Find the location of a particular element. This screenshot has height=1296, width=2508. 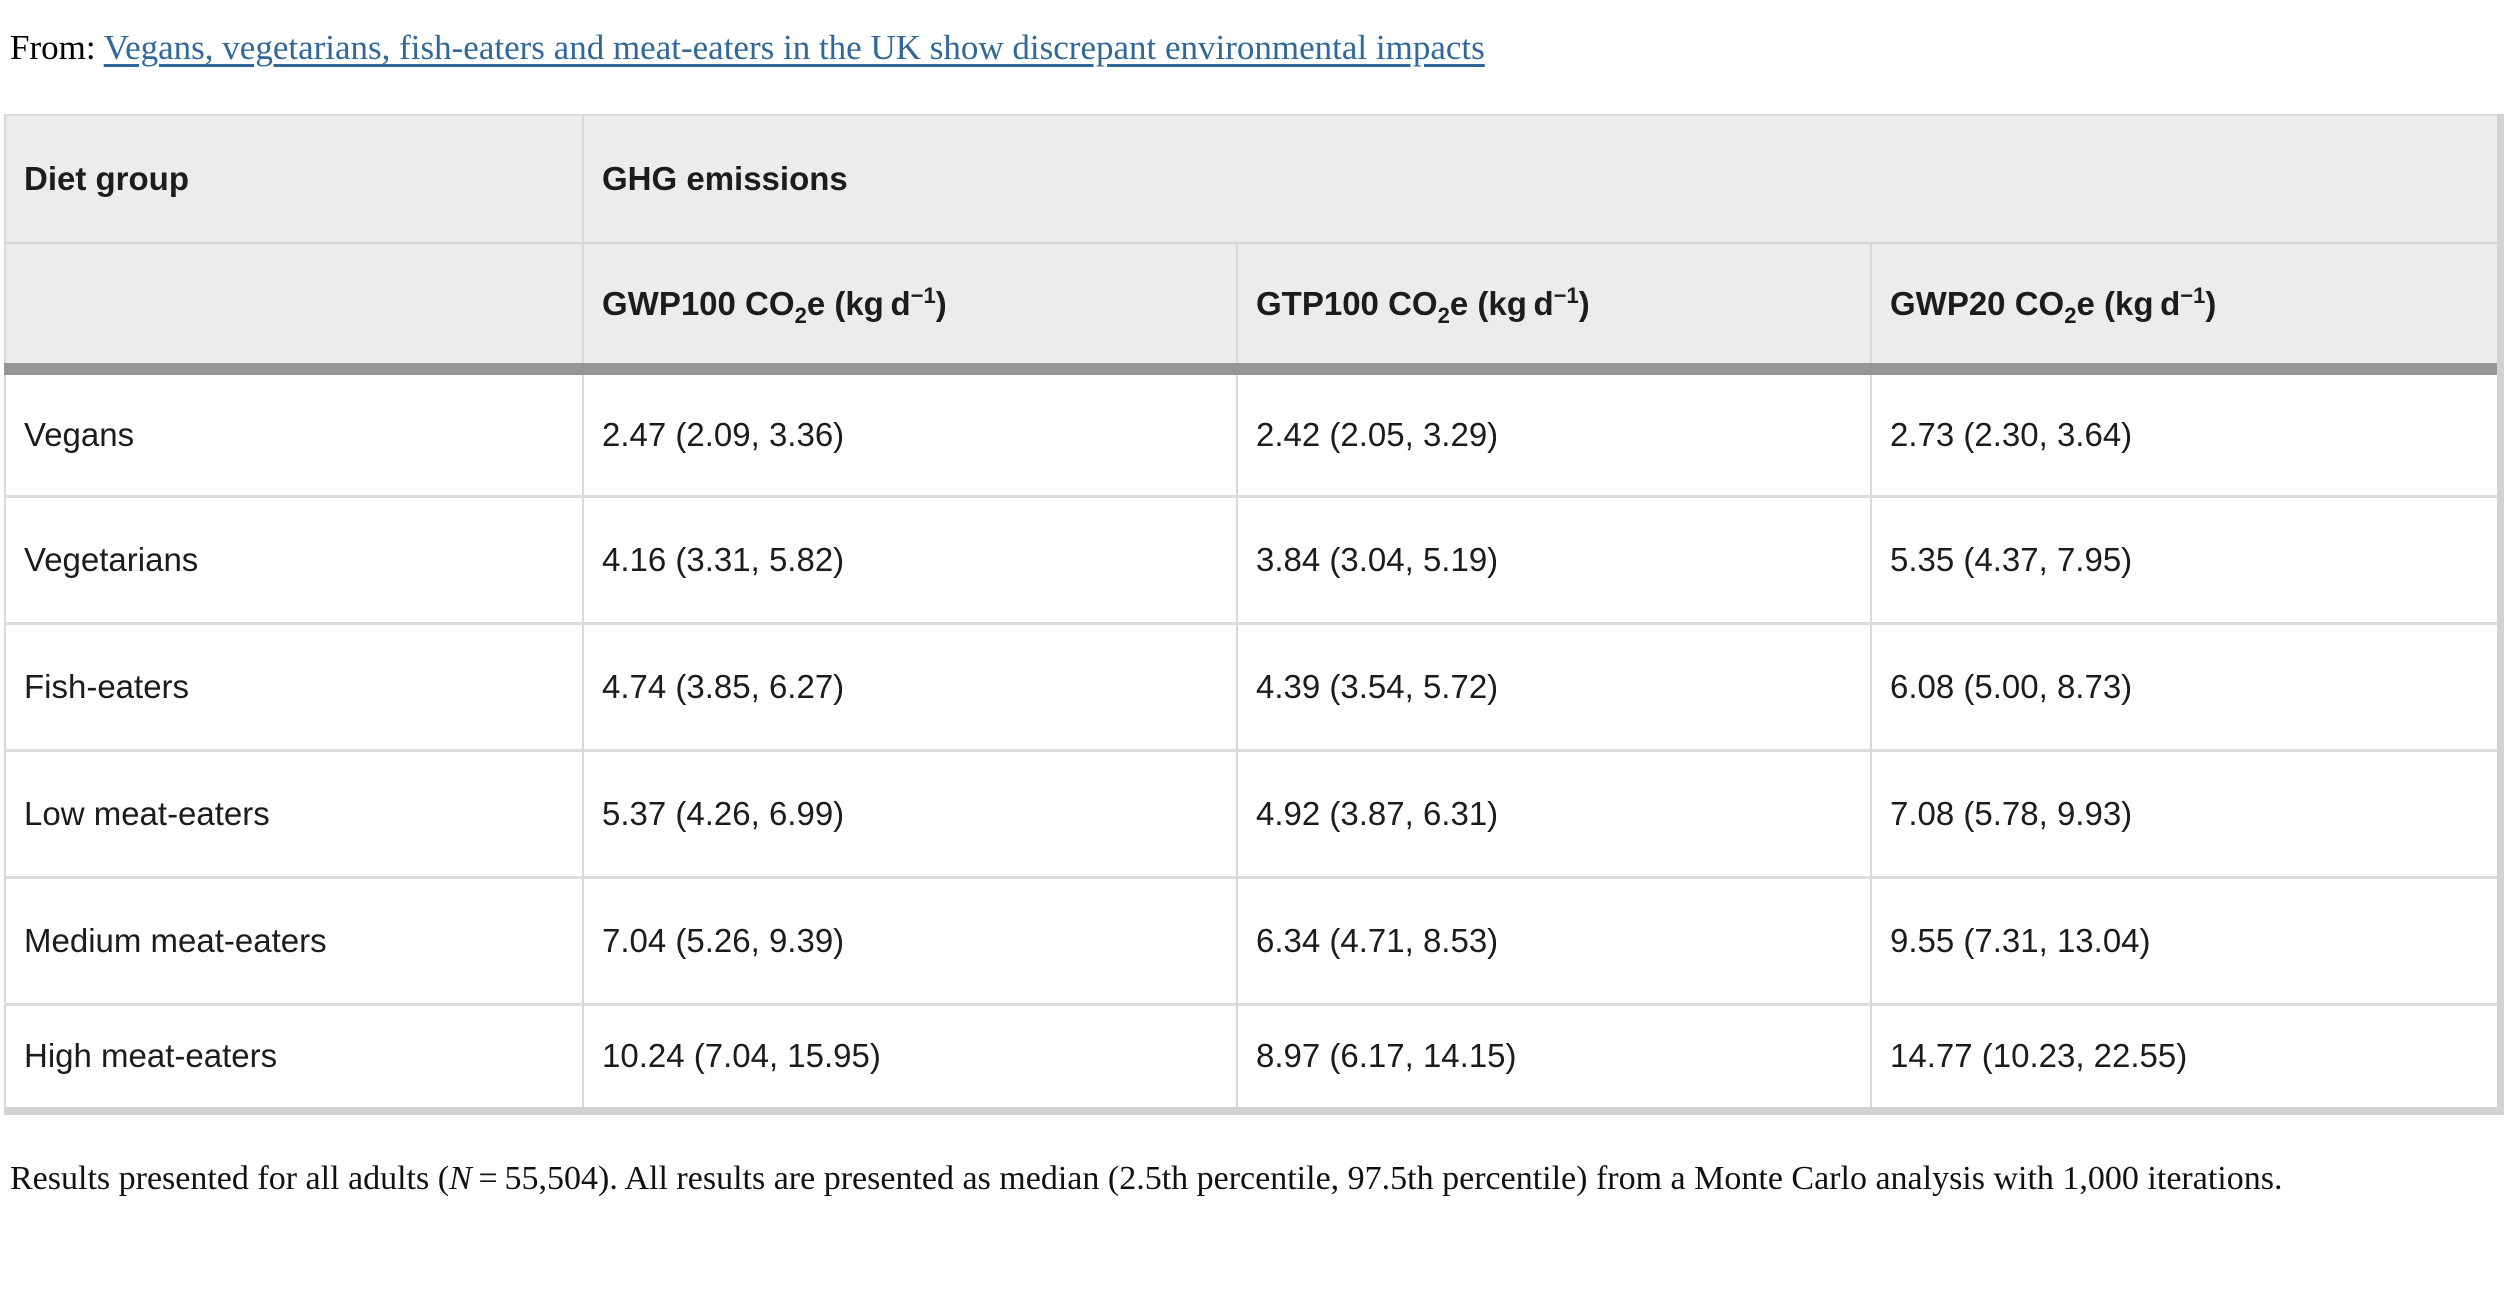

gwp100-cell: 4.16 (3.31, 5.82) is located at coordinates (909, 558).